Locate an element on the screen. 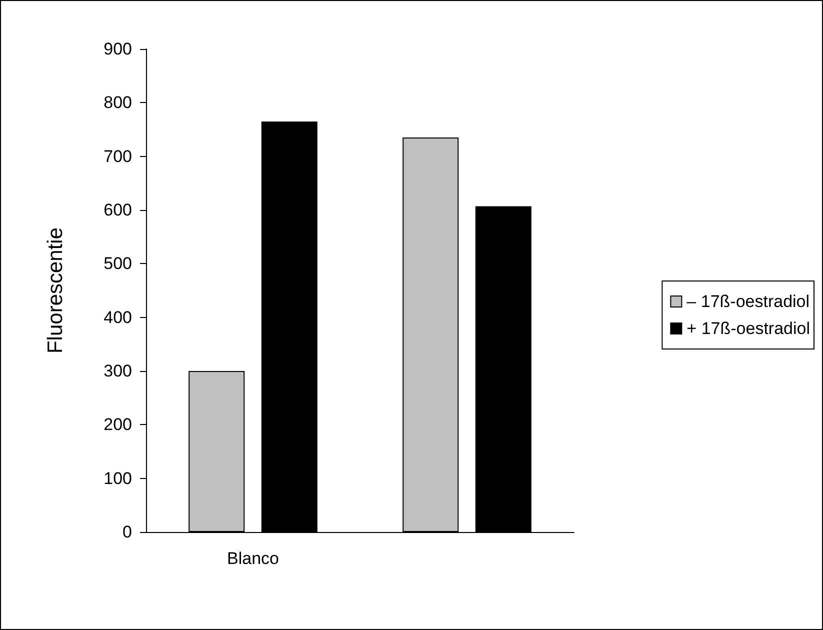 The height and width of the screenshot is (630, 823). y-tick-label: 0 is located at coordinates (127, 532).